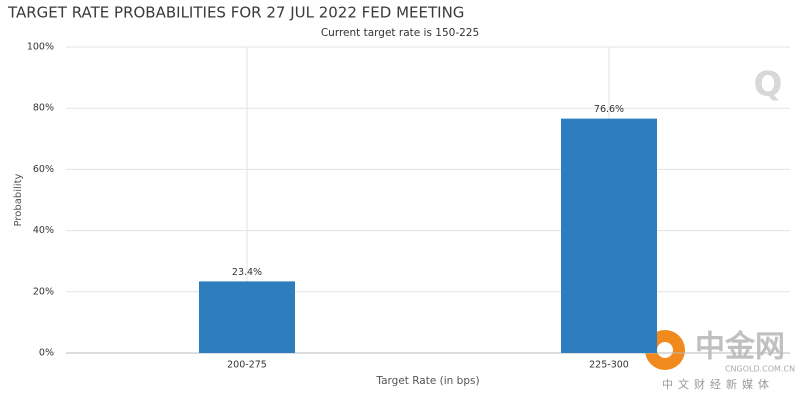 Image resolution: width=800 pixels, height=401 pixels. What do you see at coordinates (718, 384) in the screenshot?
I see `watermark-tagline: 中文财经新媒体` at bounding box center [718, 384].